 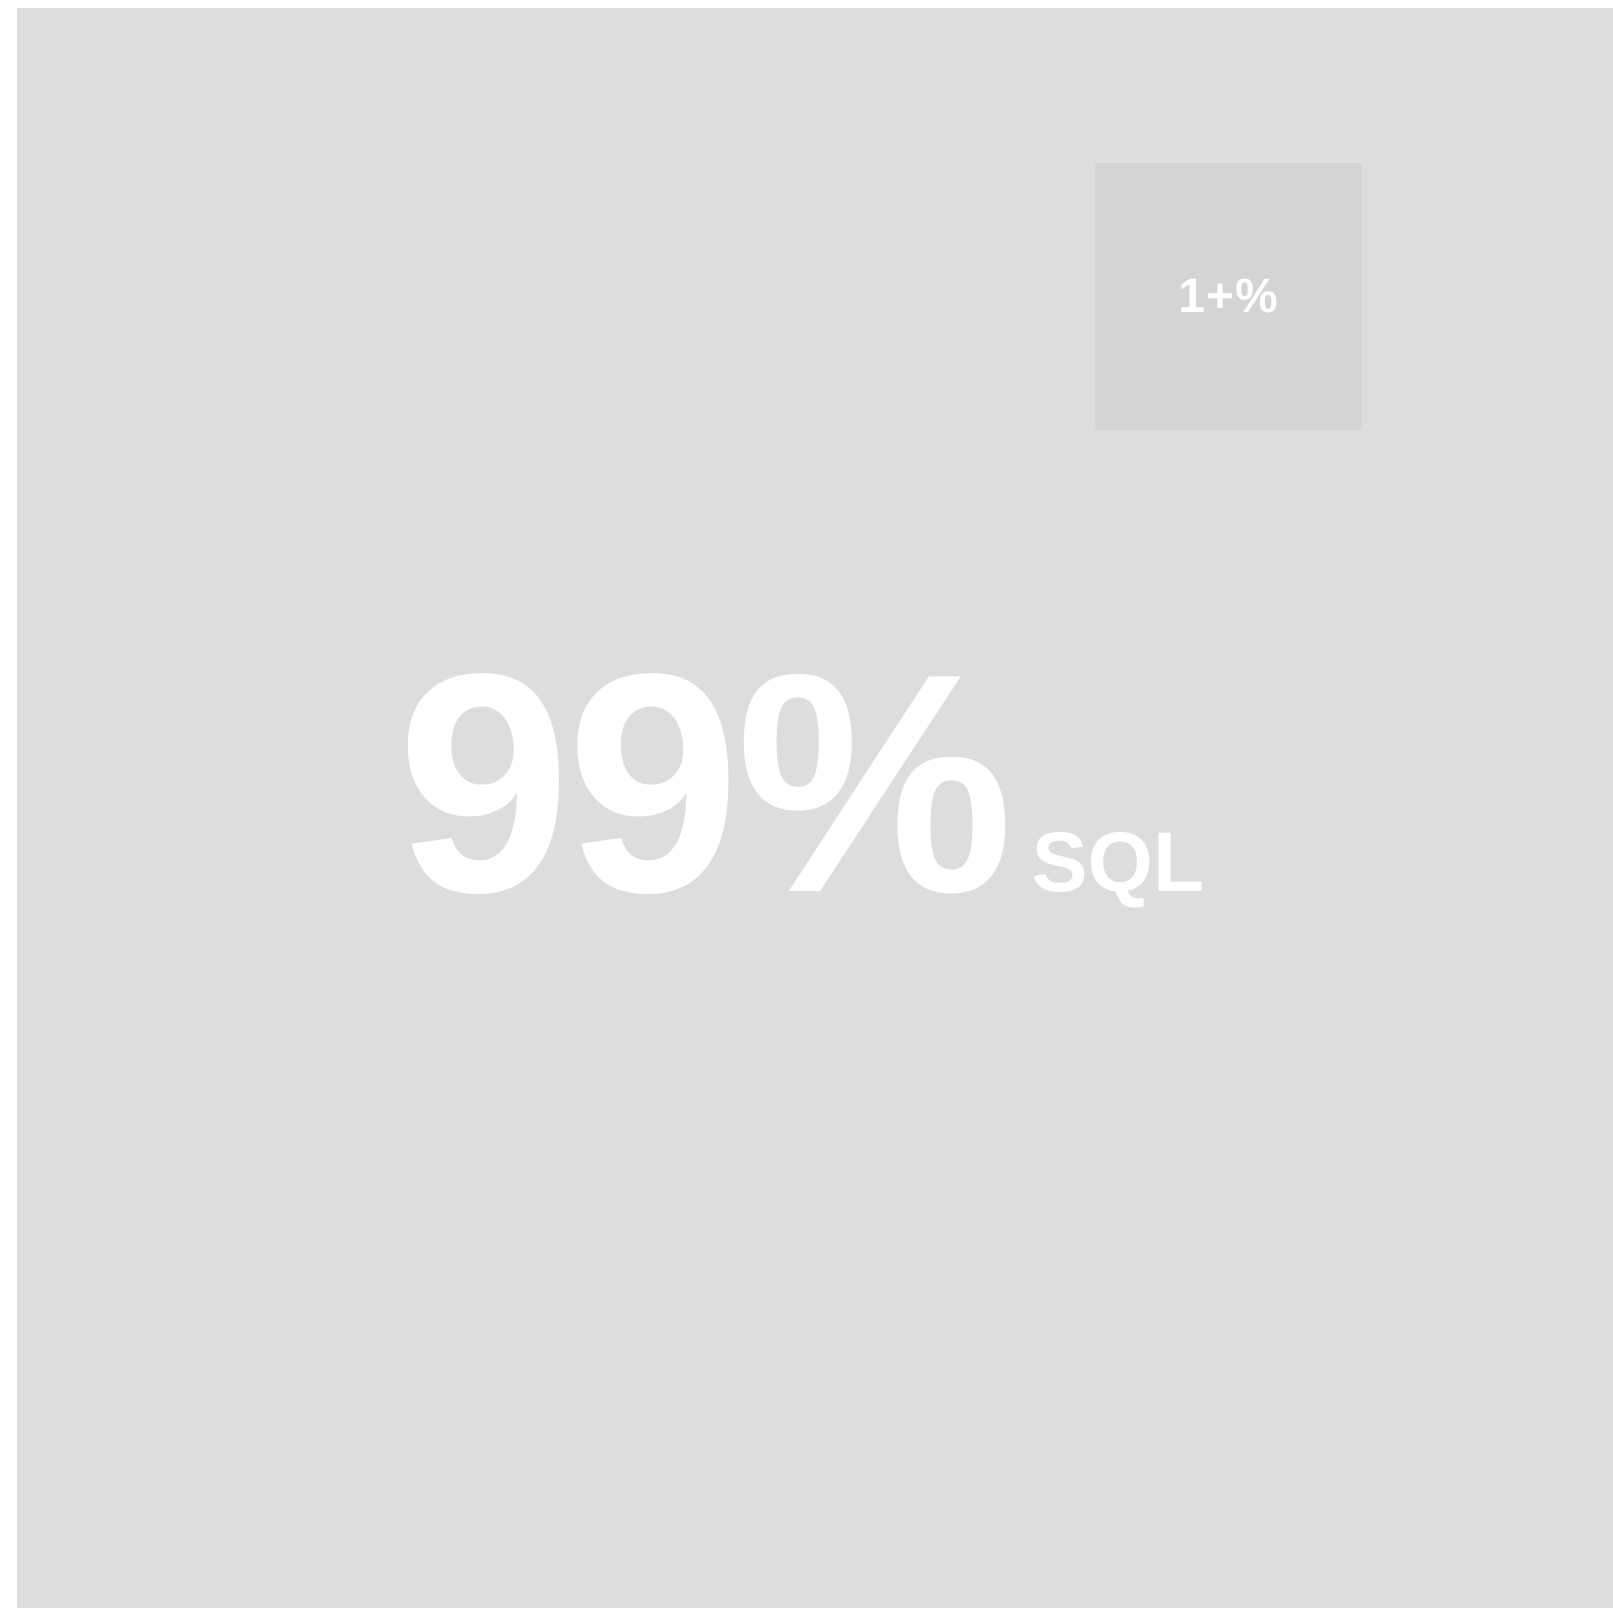 I want to click on badge: 1+%, so click(x=1228, y=296).